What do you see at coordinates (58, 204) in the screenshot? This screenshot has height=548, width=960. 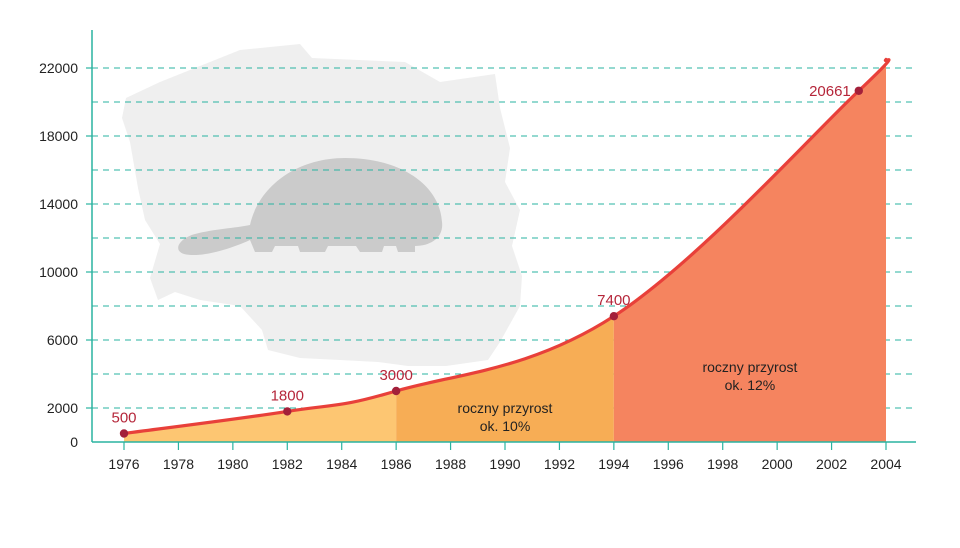 I see `y-tick-label: 14000` at bounding box center [58, 204].